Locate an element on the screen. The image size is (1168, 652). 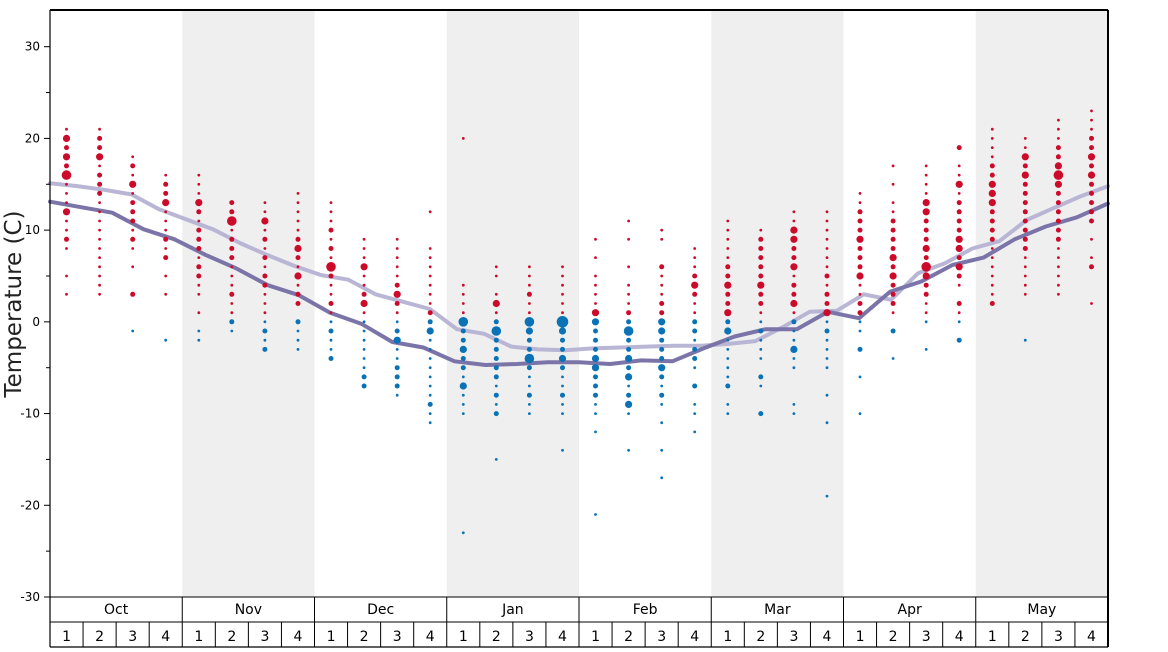
y-tick-label: -10 is located at coordinates (30, 414).